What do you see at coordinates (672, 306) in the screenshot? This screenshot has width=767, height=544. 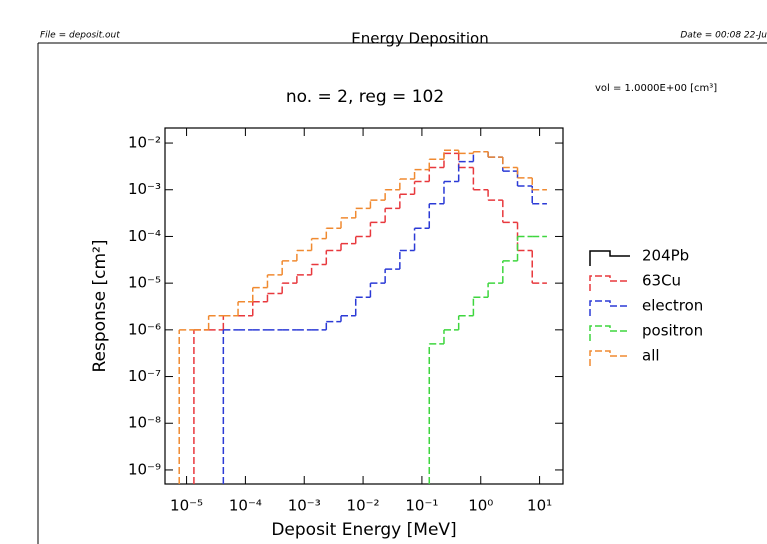 I see `legend-label: electron` at bounding box center [672, 306].